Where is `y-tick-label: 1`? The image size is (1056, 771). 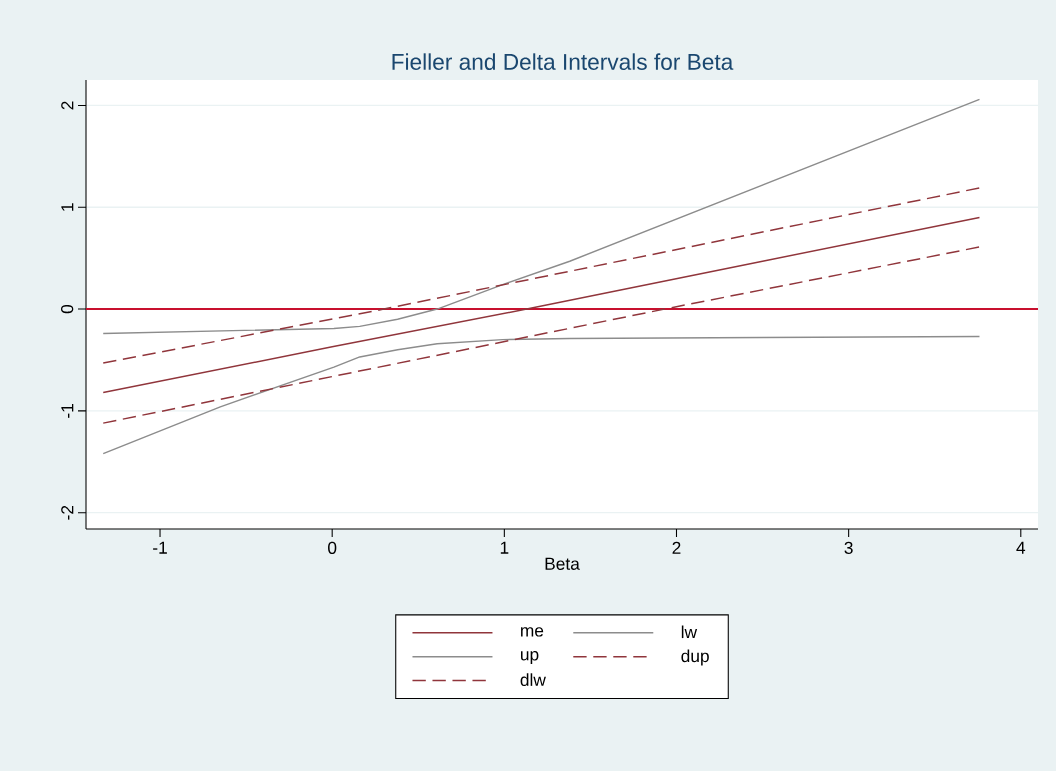 y-tick-label: 1 is located at coordinates (67, 207).